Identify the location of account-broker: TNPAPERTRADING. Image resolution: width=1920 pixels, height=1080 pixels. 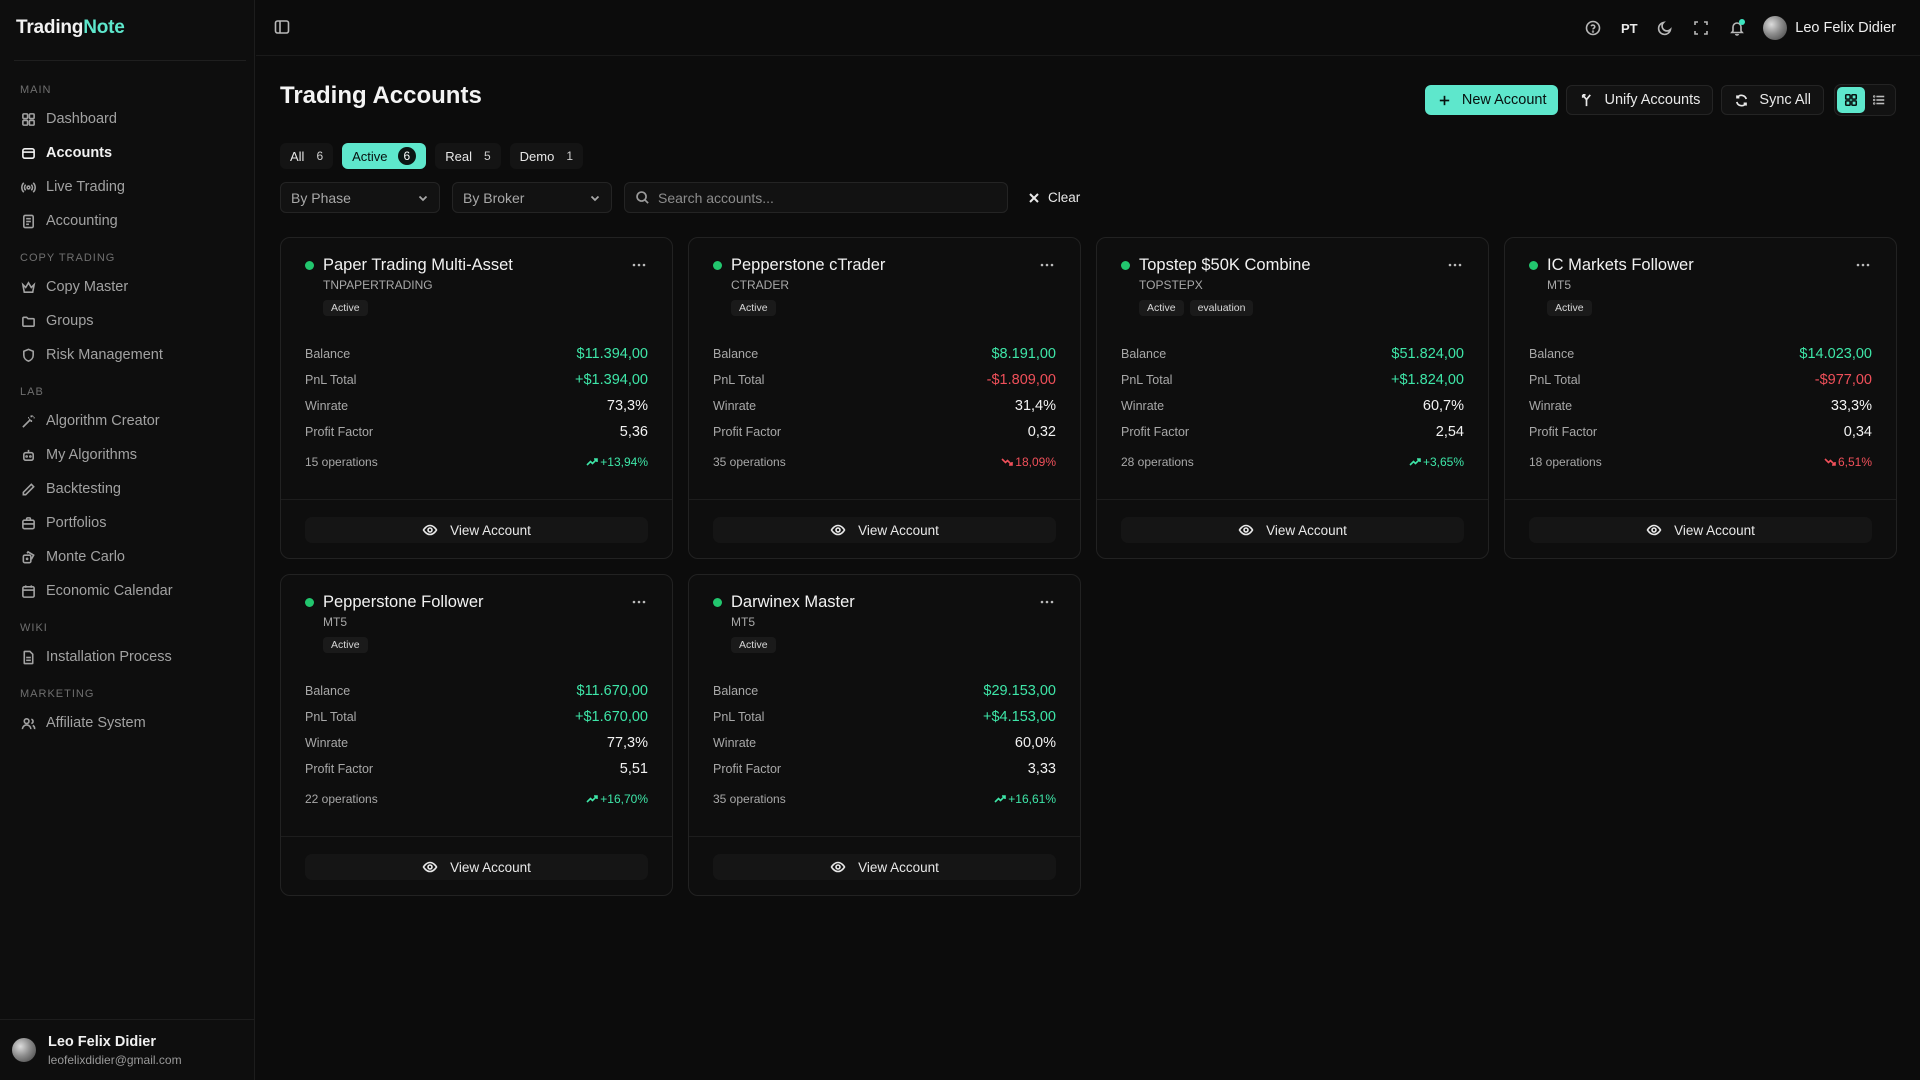
(378, 285).